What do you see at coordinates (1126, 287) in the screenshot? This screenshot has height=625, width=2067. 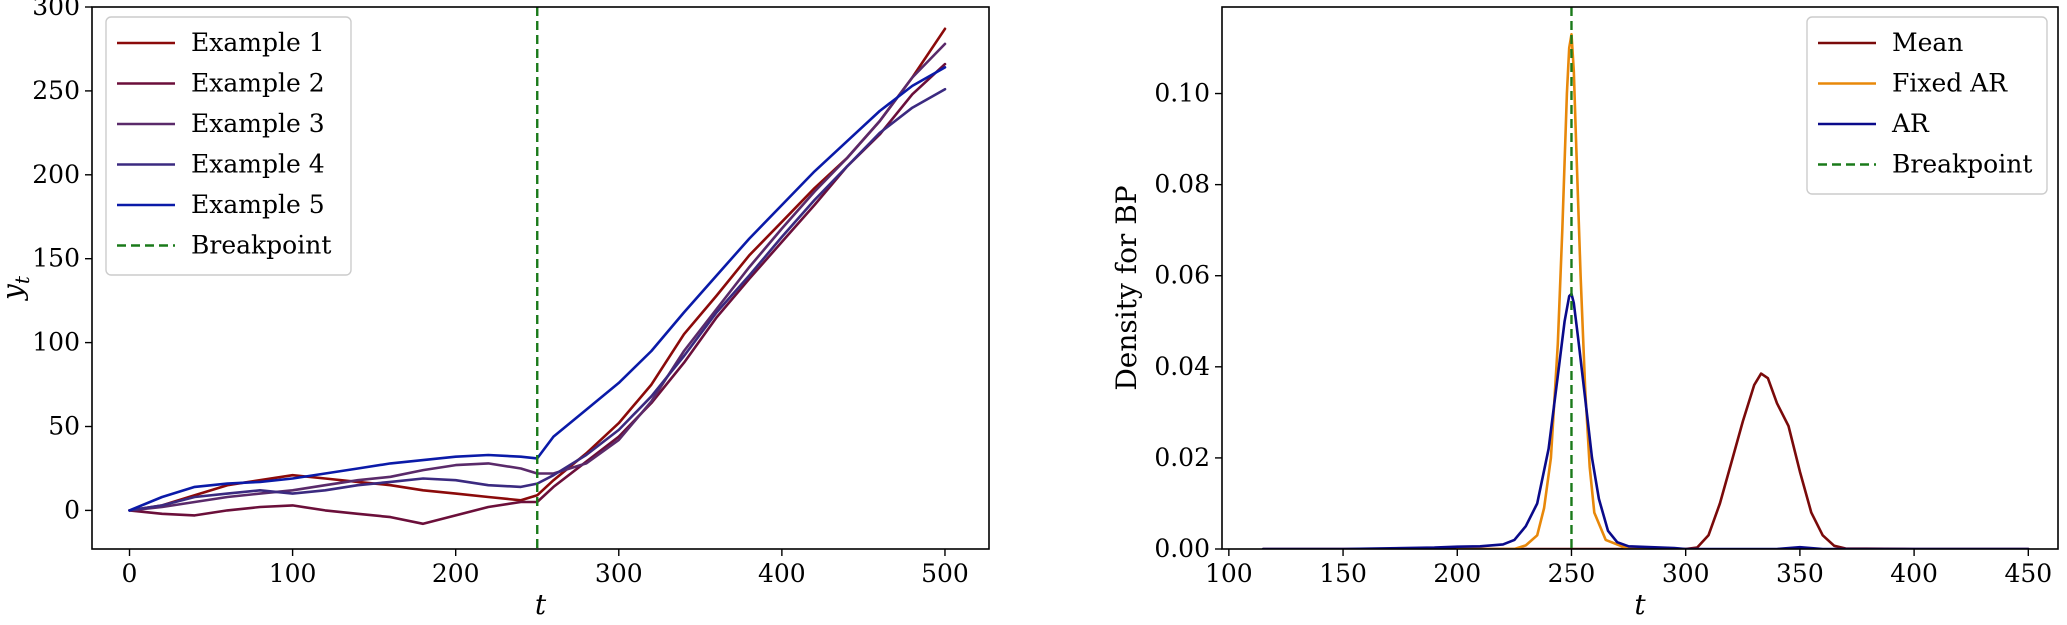 I see `y-axis-label: Density for BP` at bounding box center [1126, 287].